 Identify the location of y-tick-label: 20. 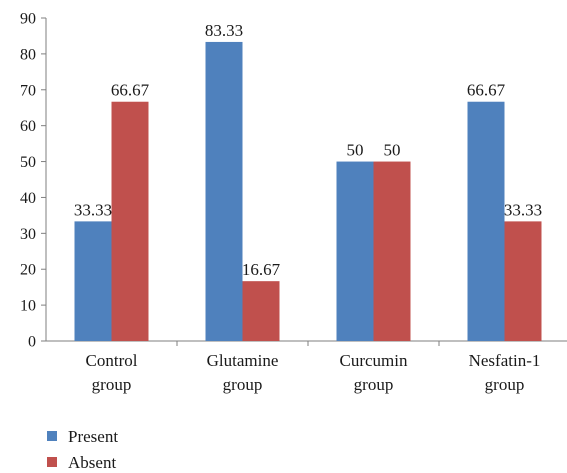
(28, 270).